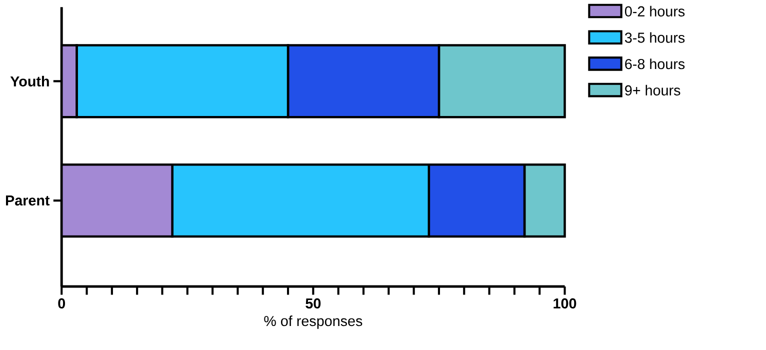 Image resolution: width=766 pixels, height=350 pixels. I want to click on legend-label: 0-2 hours, so click(654, 11).